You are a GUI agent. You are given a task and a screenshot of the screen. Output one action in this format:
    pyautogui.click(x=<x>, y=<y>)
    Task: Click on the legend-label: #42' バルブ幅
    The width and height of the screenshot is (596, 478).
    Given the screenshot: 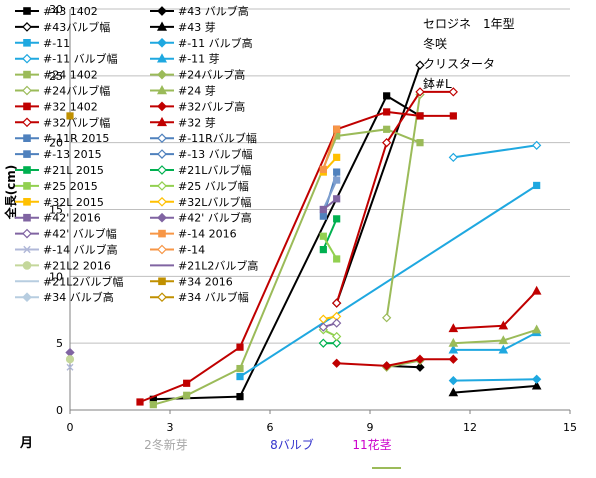 What is the action you would take?
    pyautogui.click(x=80, y=234)
    